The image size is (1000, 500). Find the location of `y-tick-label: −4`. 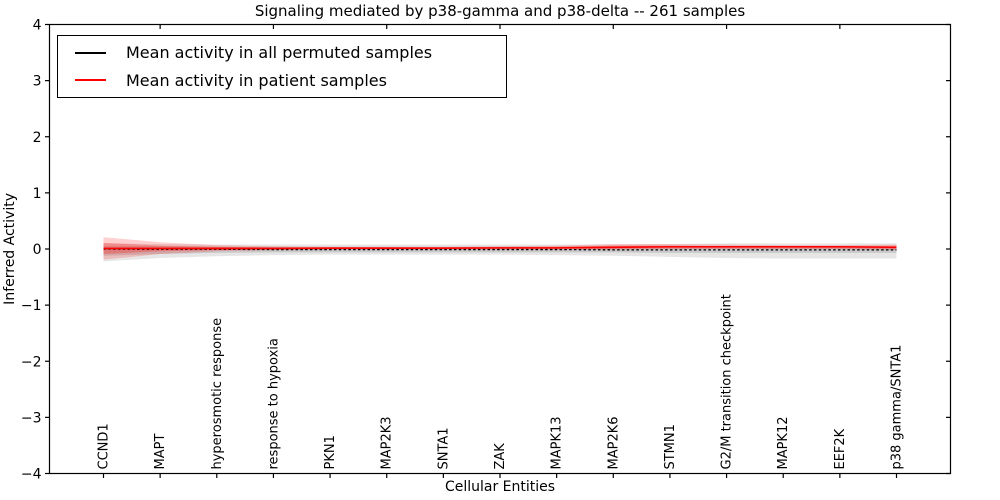

y-tick-label: −4 is located at coordinates (31, 475).